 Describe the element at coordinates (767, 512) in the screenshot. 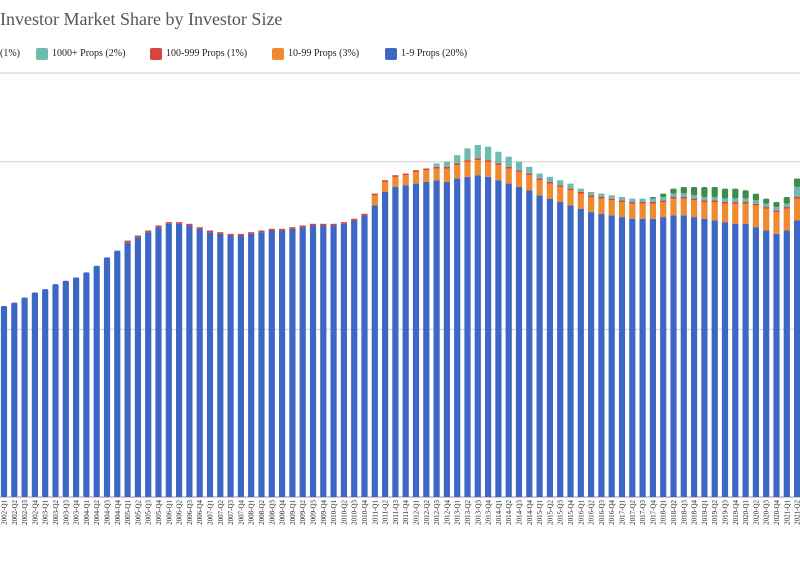

I see `x-tick-label: 2020-Q3` at that location.